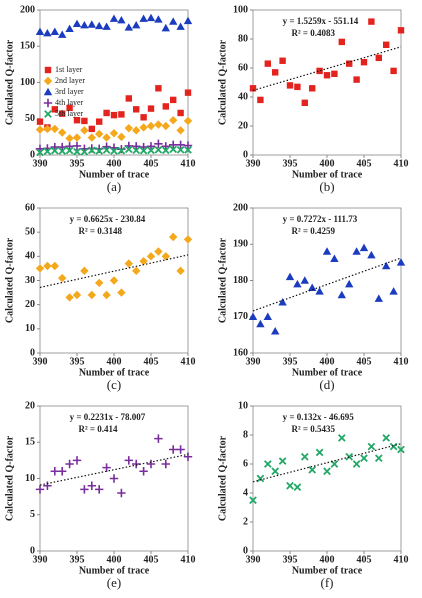  What do you see at coordinates (245, 463) in the screenshot?
I see `y-tick-label: 6` at bounding box center [245, 463].